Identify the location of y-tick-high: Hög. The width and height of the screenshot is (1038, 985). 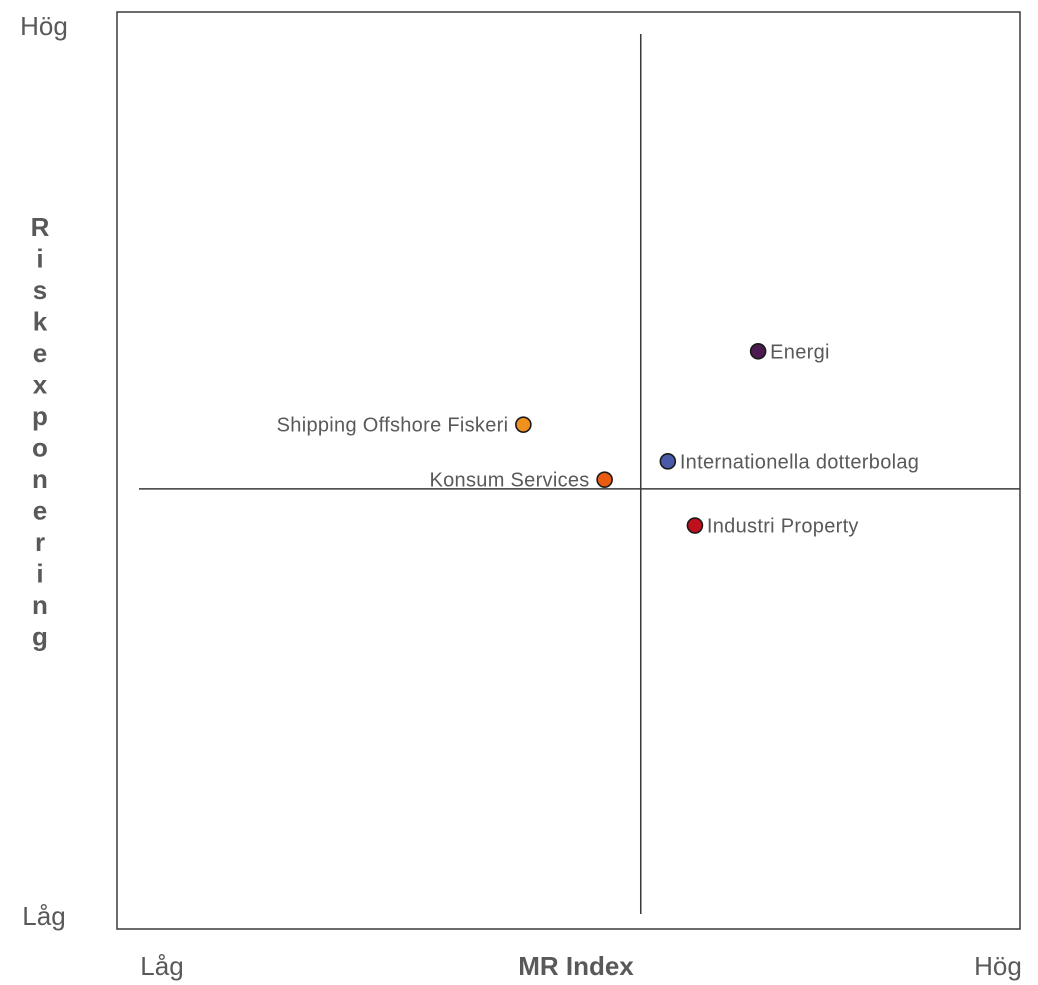
(44, 26).